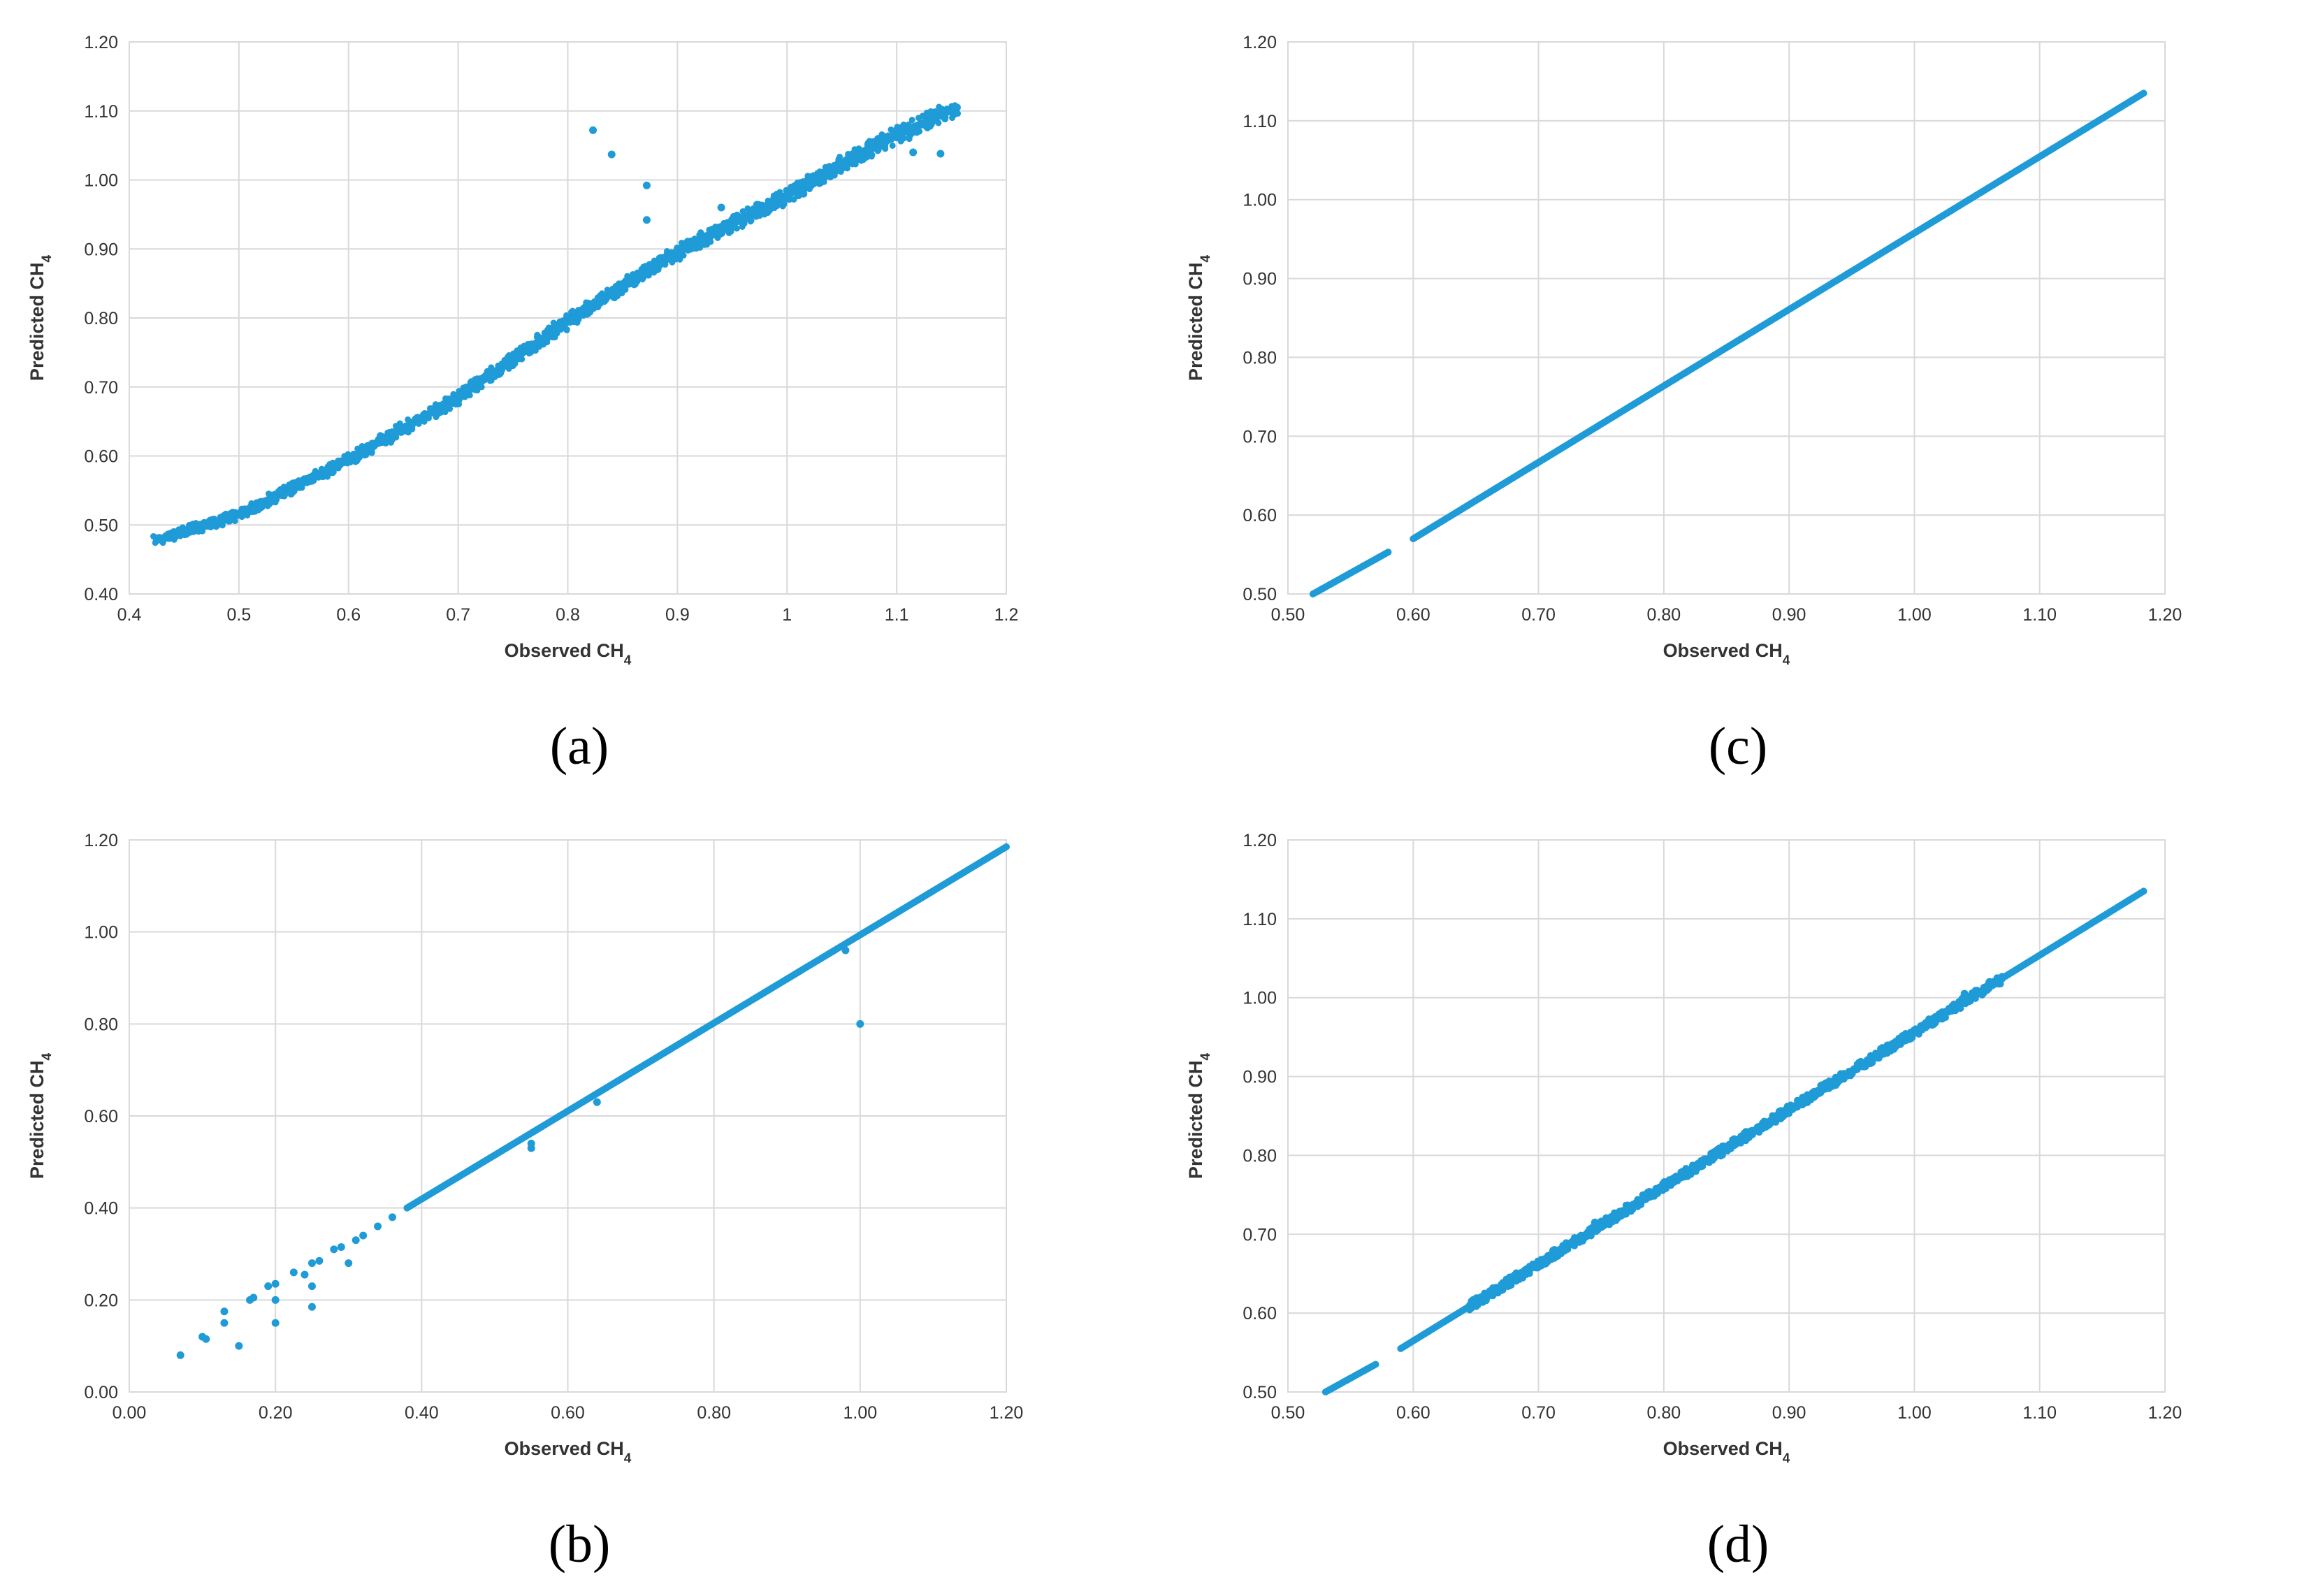  What do you see at coordinates (1789, 615) in the screenshot?
I see `x-tick-label: 0.90` at bounding box center [1789, 615].